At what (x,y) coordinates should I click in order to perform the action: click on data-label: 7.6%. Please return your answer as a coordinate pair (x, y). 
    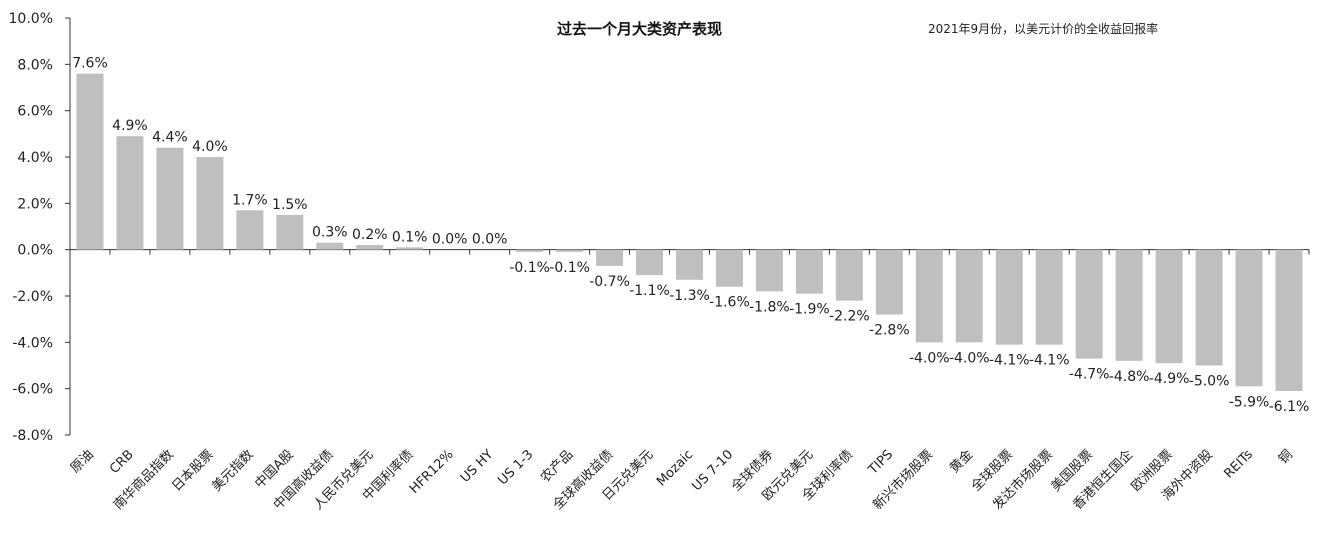
    Looking at the image, I should click on (90, 64).